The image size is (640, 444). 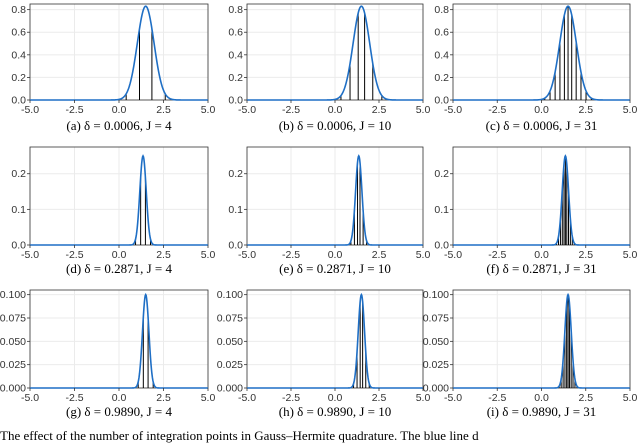 What do you see at coordinates (119, 411) in the screenshot?
I see `panel-caption: (g) δ = 0.9890, J = 4` at bounding box center [119, 411].